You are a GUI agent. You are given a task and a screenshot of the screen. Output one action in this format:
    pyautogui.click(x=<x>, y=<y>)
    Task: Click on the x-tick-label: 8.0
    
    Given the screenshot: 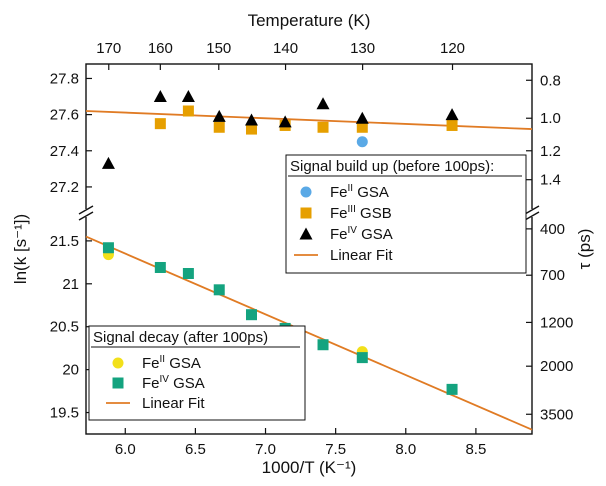 What is the action you would take?
    pyautogui.click(x=405, y=449)
    